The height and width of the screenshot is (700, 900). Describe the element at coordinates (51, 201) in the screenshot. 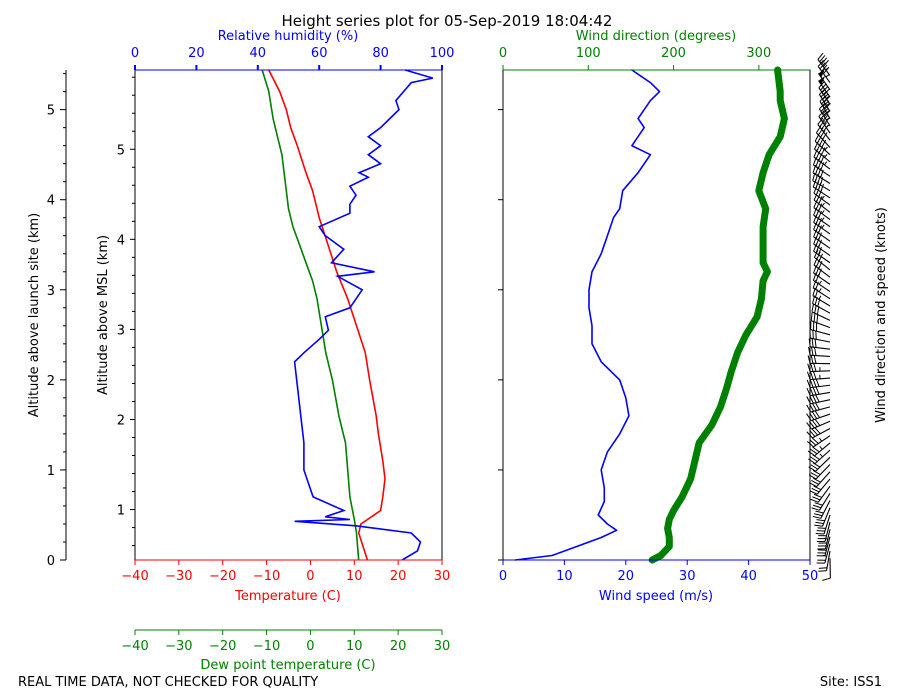

I see `launch-alt-tick-label: 4` at that location.